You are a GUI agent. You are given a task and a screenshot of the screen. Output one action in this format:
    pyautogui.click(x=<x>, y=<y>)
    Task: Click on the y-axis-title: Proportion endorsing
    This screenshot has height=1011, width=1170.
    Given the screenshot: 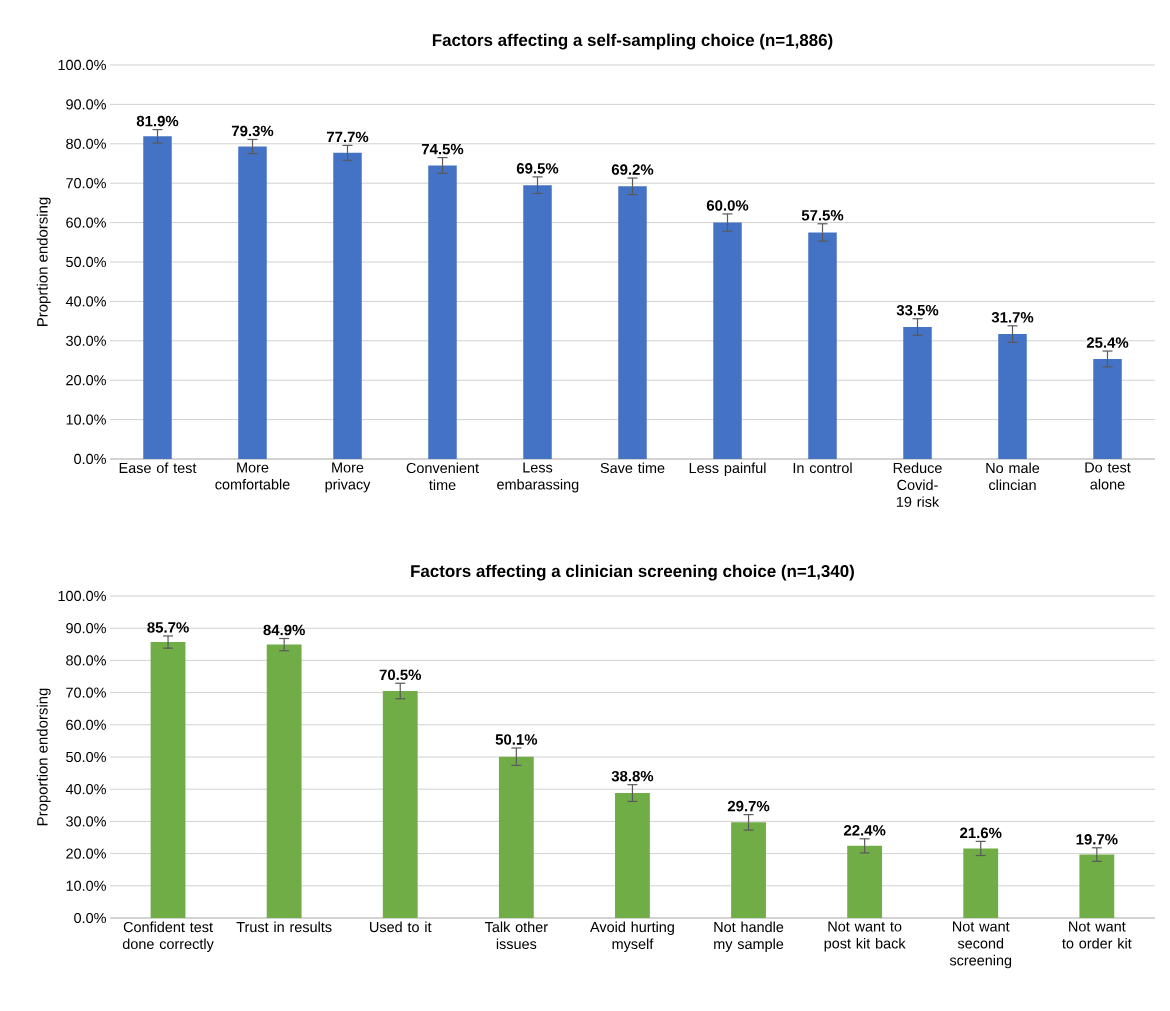 What is the action you would take?
    pyautogui.click(x=43, y=757)
    